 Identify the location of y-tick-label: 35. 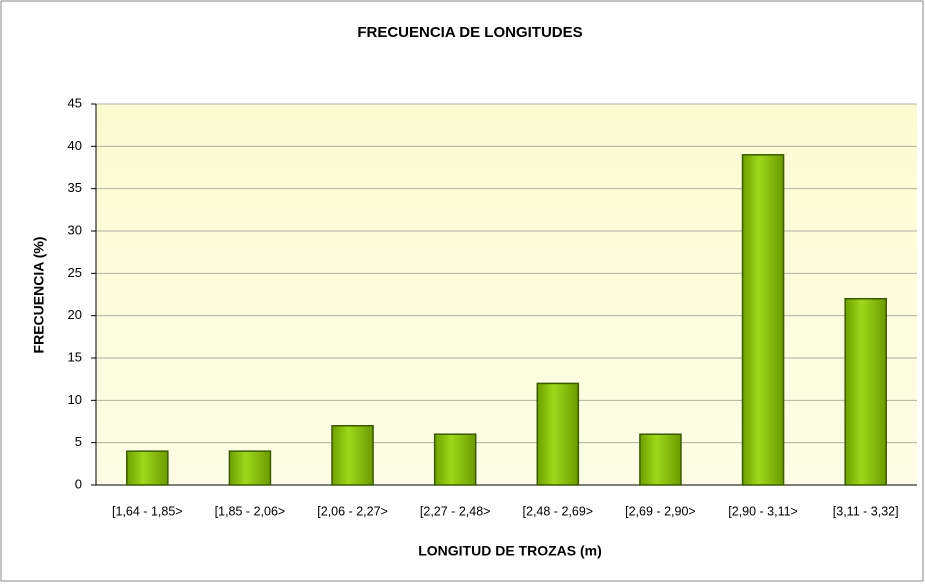
(75, 187).